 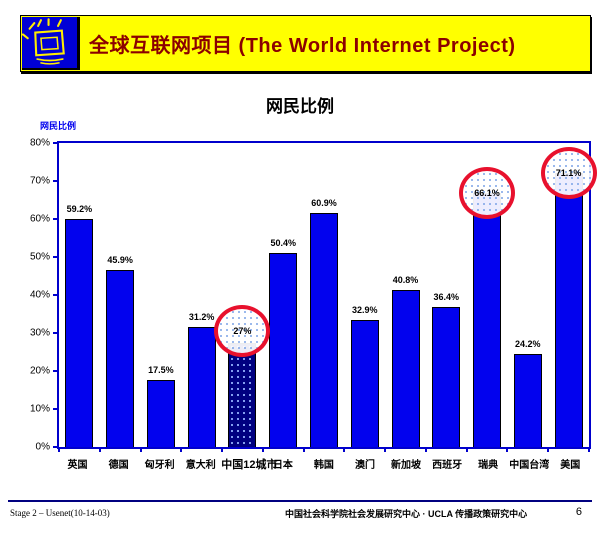 What do you see at coordinates (568, 173) in the screenshot?
I see `highlight-circle-美国: 71.1%` at bounding box center [568, 173].